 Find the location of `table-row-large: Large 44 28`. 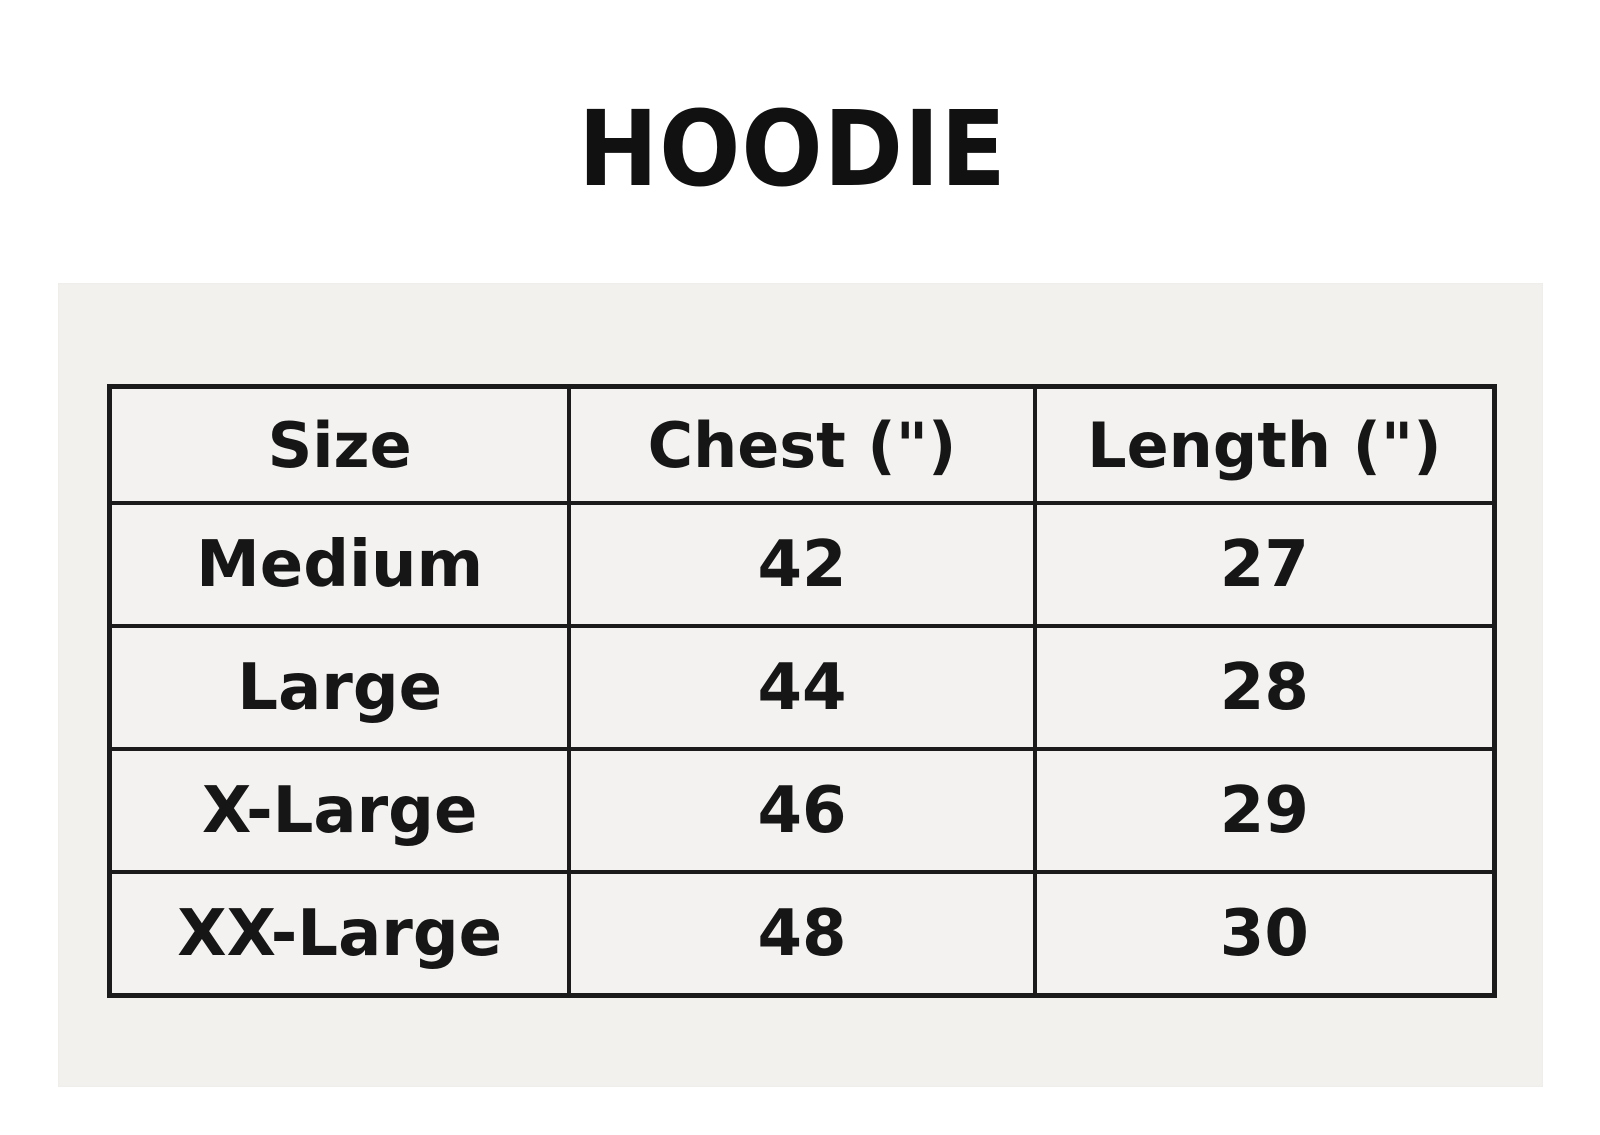

table-row-large: Large 44 28 is located at coordinates (802, 687).